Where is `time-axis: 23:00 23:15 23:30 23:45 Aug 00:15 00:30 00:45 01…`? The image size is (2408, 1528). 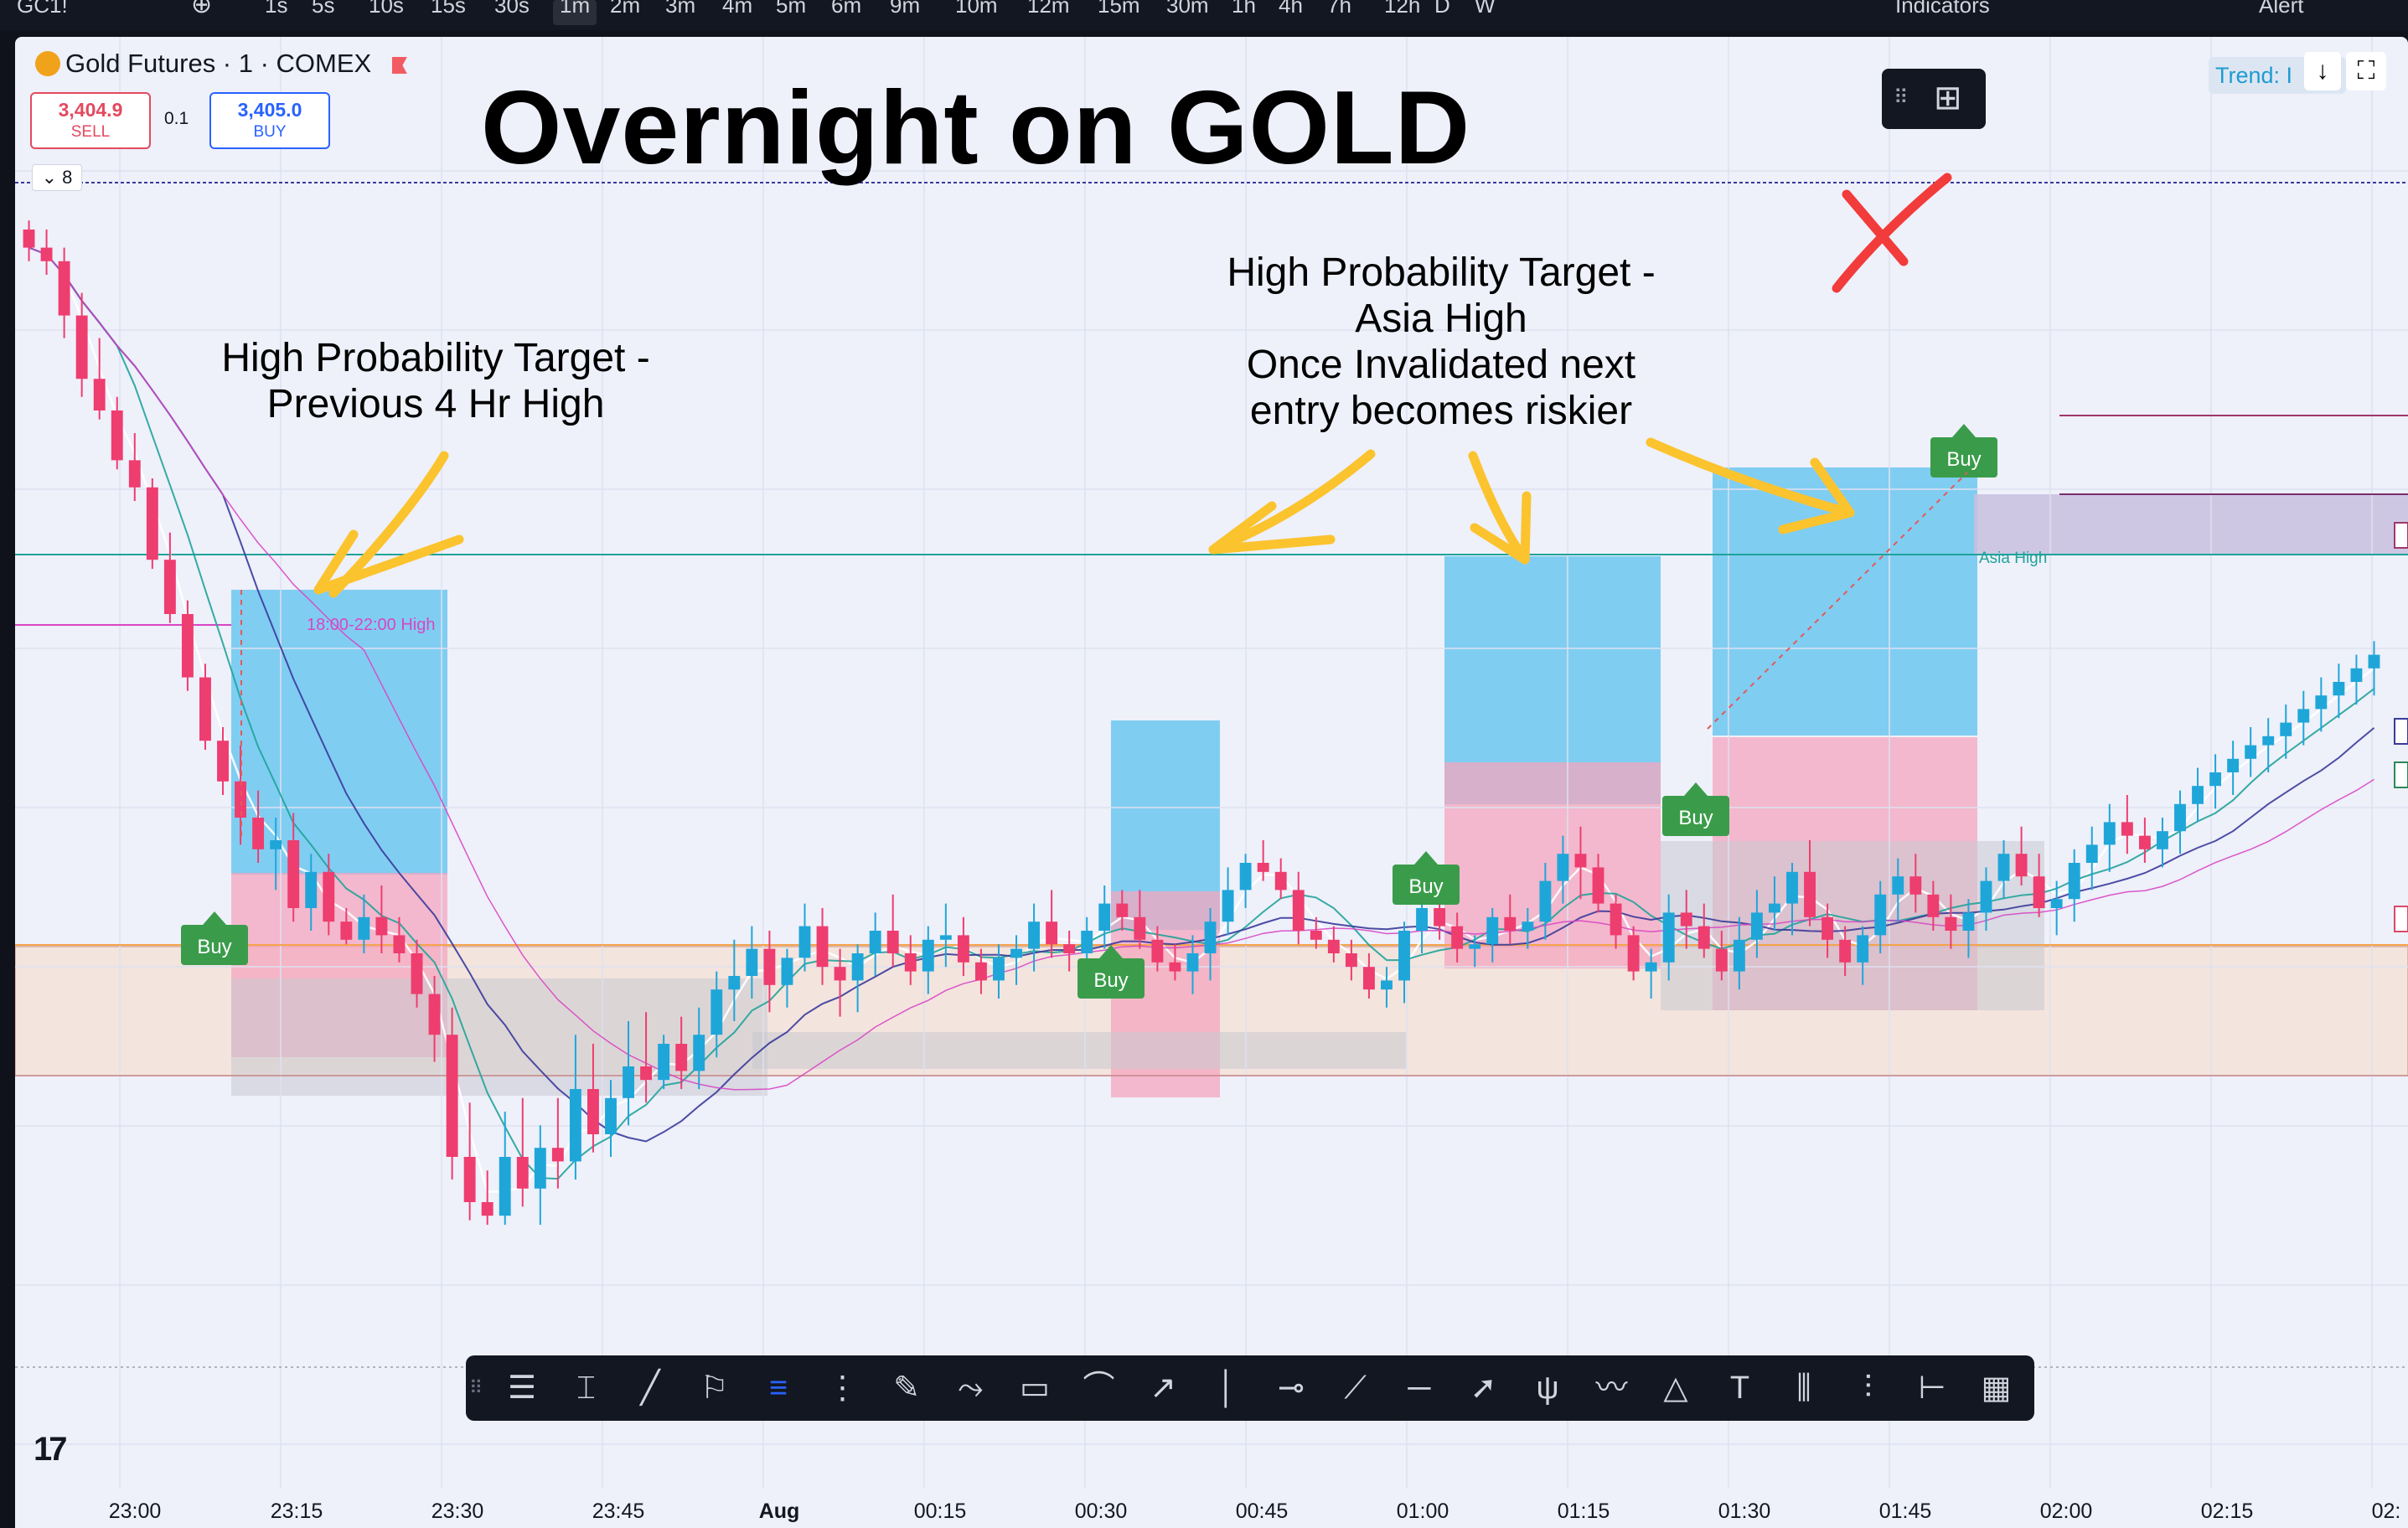 time-axis: 23:00 23:15 23:30 23:45 Aug 00:15 00:30 00:45 01… is located at coordinates (1211, 1508).